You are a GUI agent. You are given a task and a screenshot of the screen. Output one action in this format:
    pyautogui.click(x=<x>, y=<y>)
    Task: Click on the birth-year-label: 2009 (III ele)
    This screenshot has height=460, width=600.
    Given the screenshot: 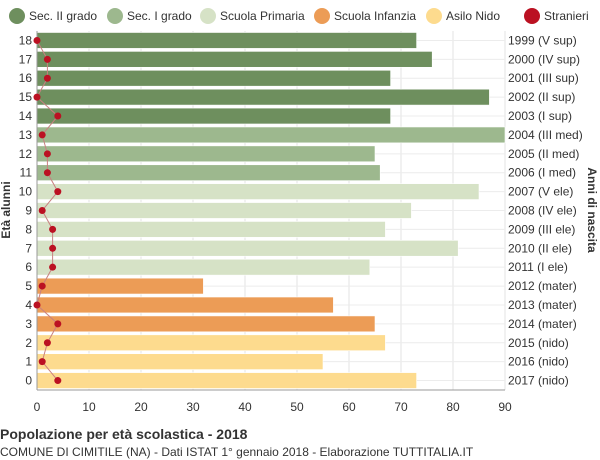 What is the action you would take?
    pyautogui.click(x=541, y=229)
    